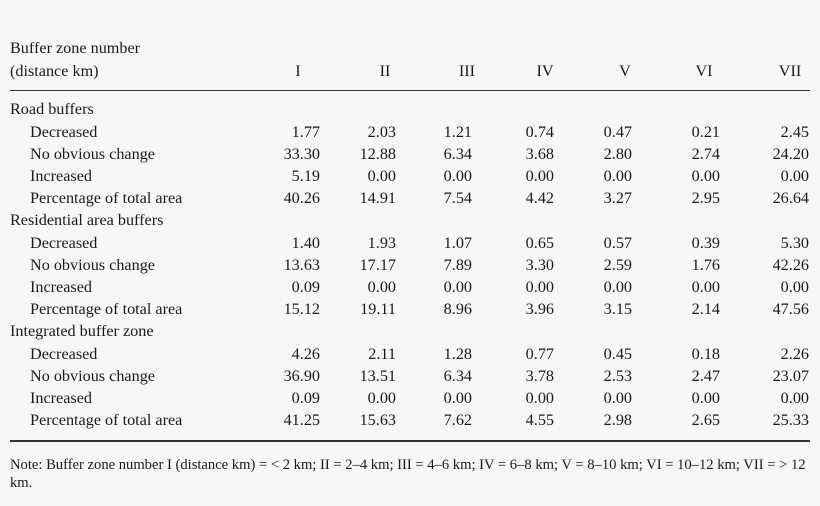  Describe the element at coordinates (794, 132) in the screenshot. I see `cell: 2.45` at that location.